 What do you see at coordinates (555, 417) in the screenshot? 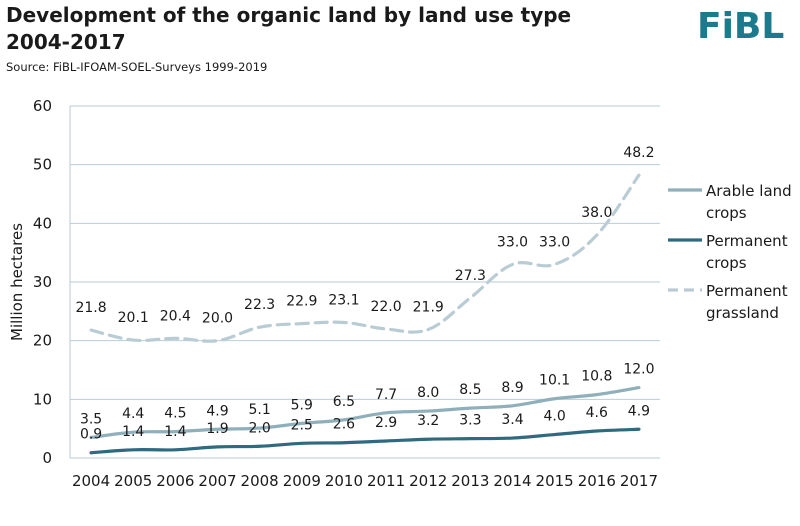
I see `data-label-permanent-crops: 4.0` at bounding box center [555, 417].